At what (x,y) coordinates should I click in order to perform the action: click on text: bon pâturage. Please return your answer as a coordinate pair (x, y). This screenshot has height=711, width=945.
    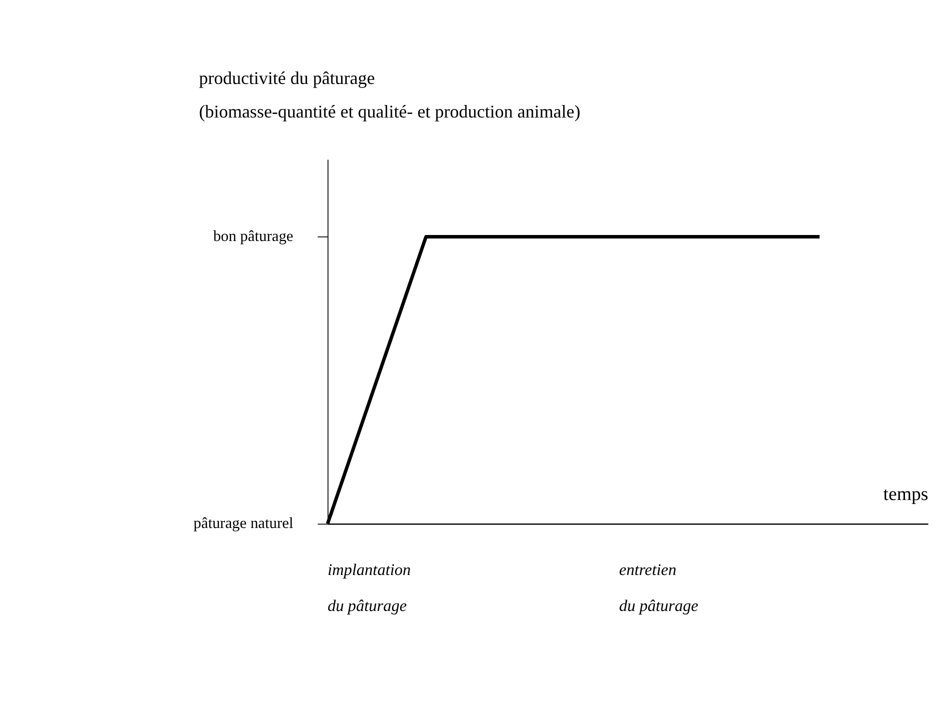
    Looking at the image, I should click on (253, 237).